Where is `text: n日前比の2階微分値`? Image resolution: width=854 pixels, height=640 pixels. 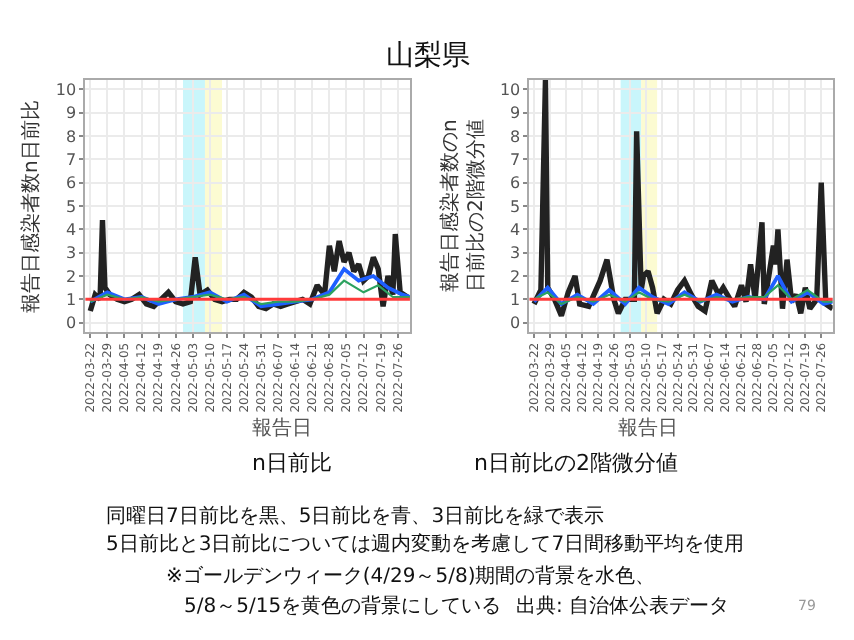
text: n日前比の2階微分値 is located at coordinates (576, 463).